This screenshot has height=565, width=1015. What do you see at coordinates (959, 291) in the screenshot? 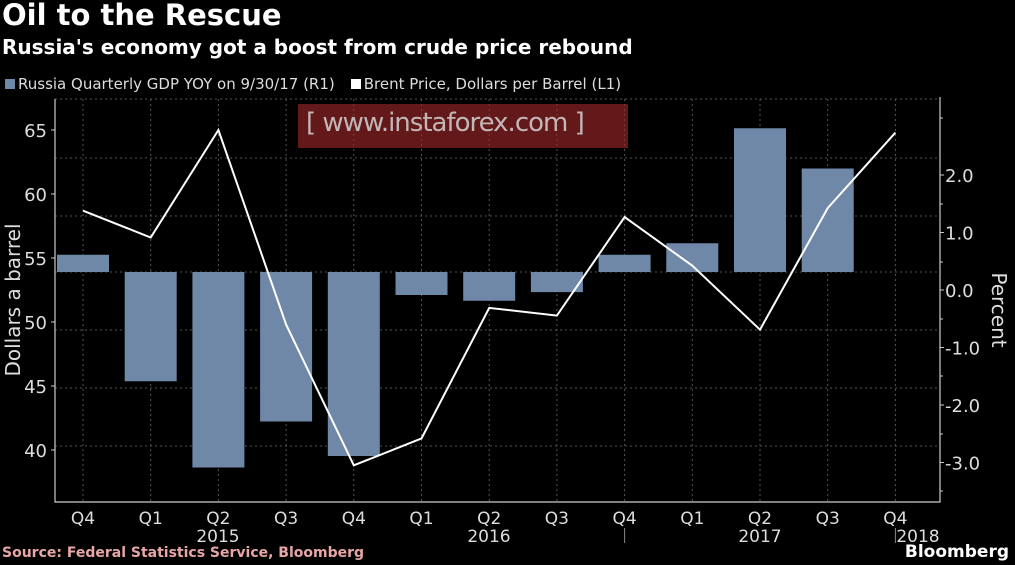
I see `right-tick-label: 0.0` at bounding box center [959, 291].